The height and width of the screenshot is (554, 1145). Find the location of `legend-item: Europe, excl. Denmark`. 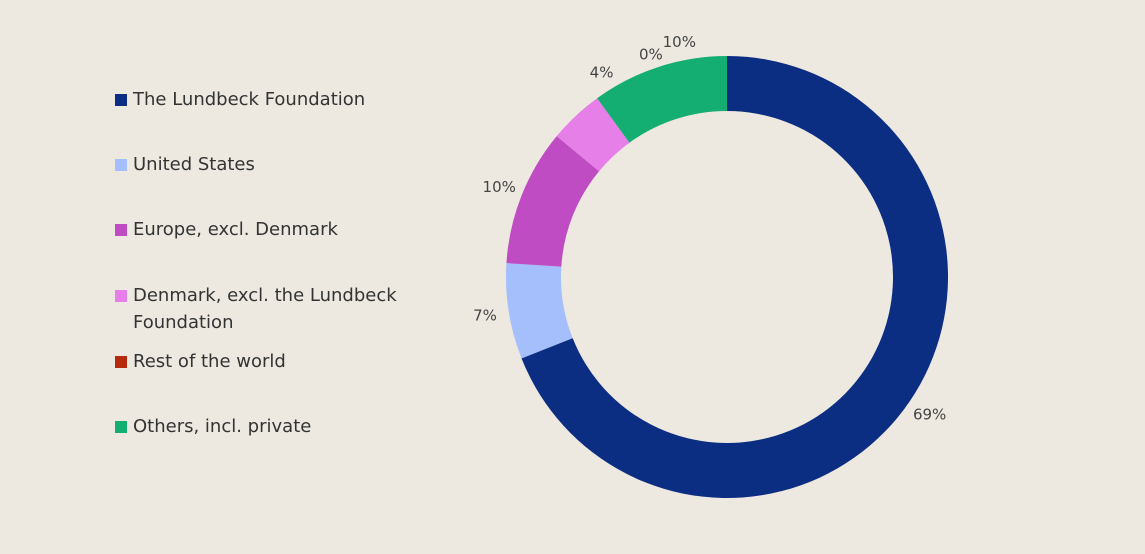

legend-item: Europe, excl. Denmark is located at coordinates (226, 229).